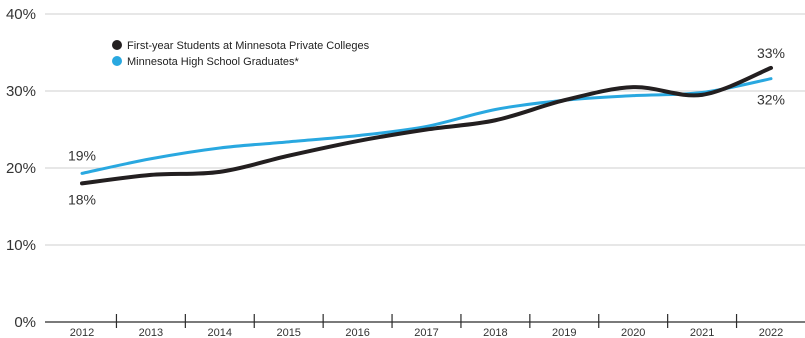 The image size is (805, 338). I want to click on x-tick-label: 2013, so click(151, 332).